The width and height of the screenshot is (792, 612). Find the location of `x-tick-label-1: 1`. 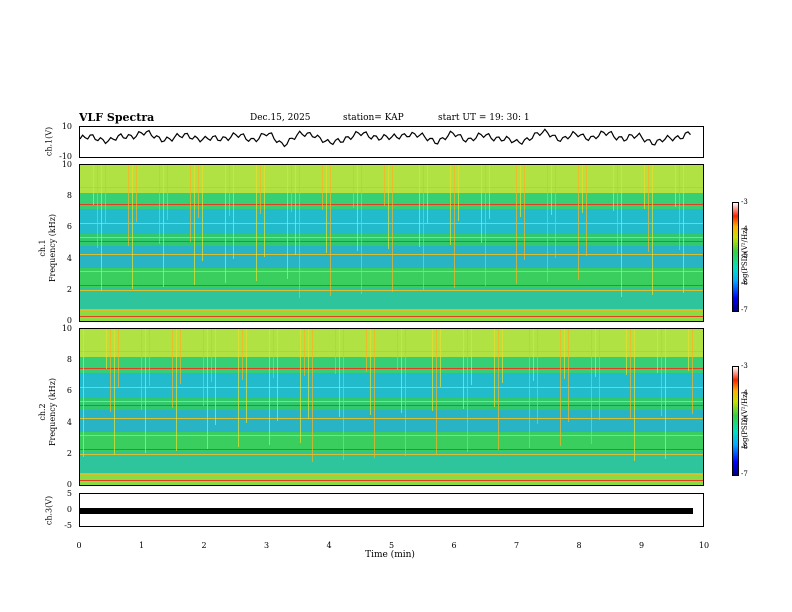

x-tick-label-1: 1 is located at coordinates (141, 545).